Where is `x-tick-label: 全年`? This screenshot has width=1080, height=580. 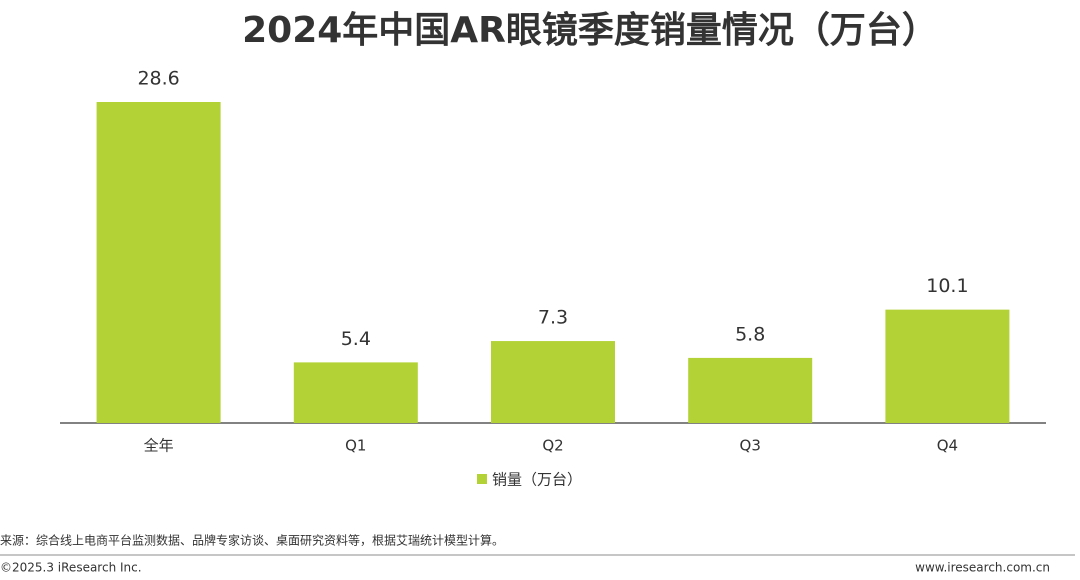 x-tick-label: 全年 is located at coordinates (159, 446).